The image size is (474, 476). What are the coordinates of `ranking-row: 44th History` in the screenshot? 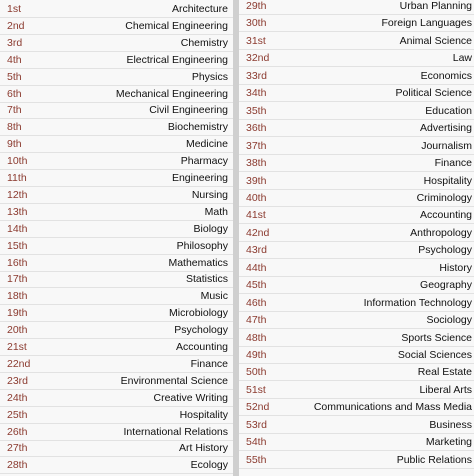 It's located at (356, 268).